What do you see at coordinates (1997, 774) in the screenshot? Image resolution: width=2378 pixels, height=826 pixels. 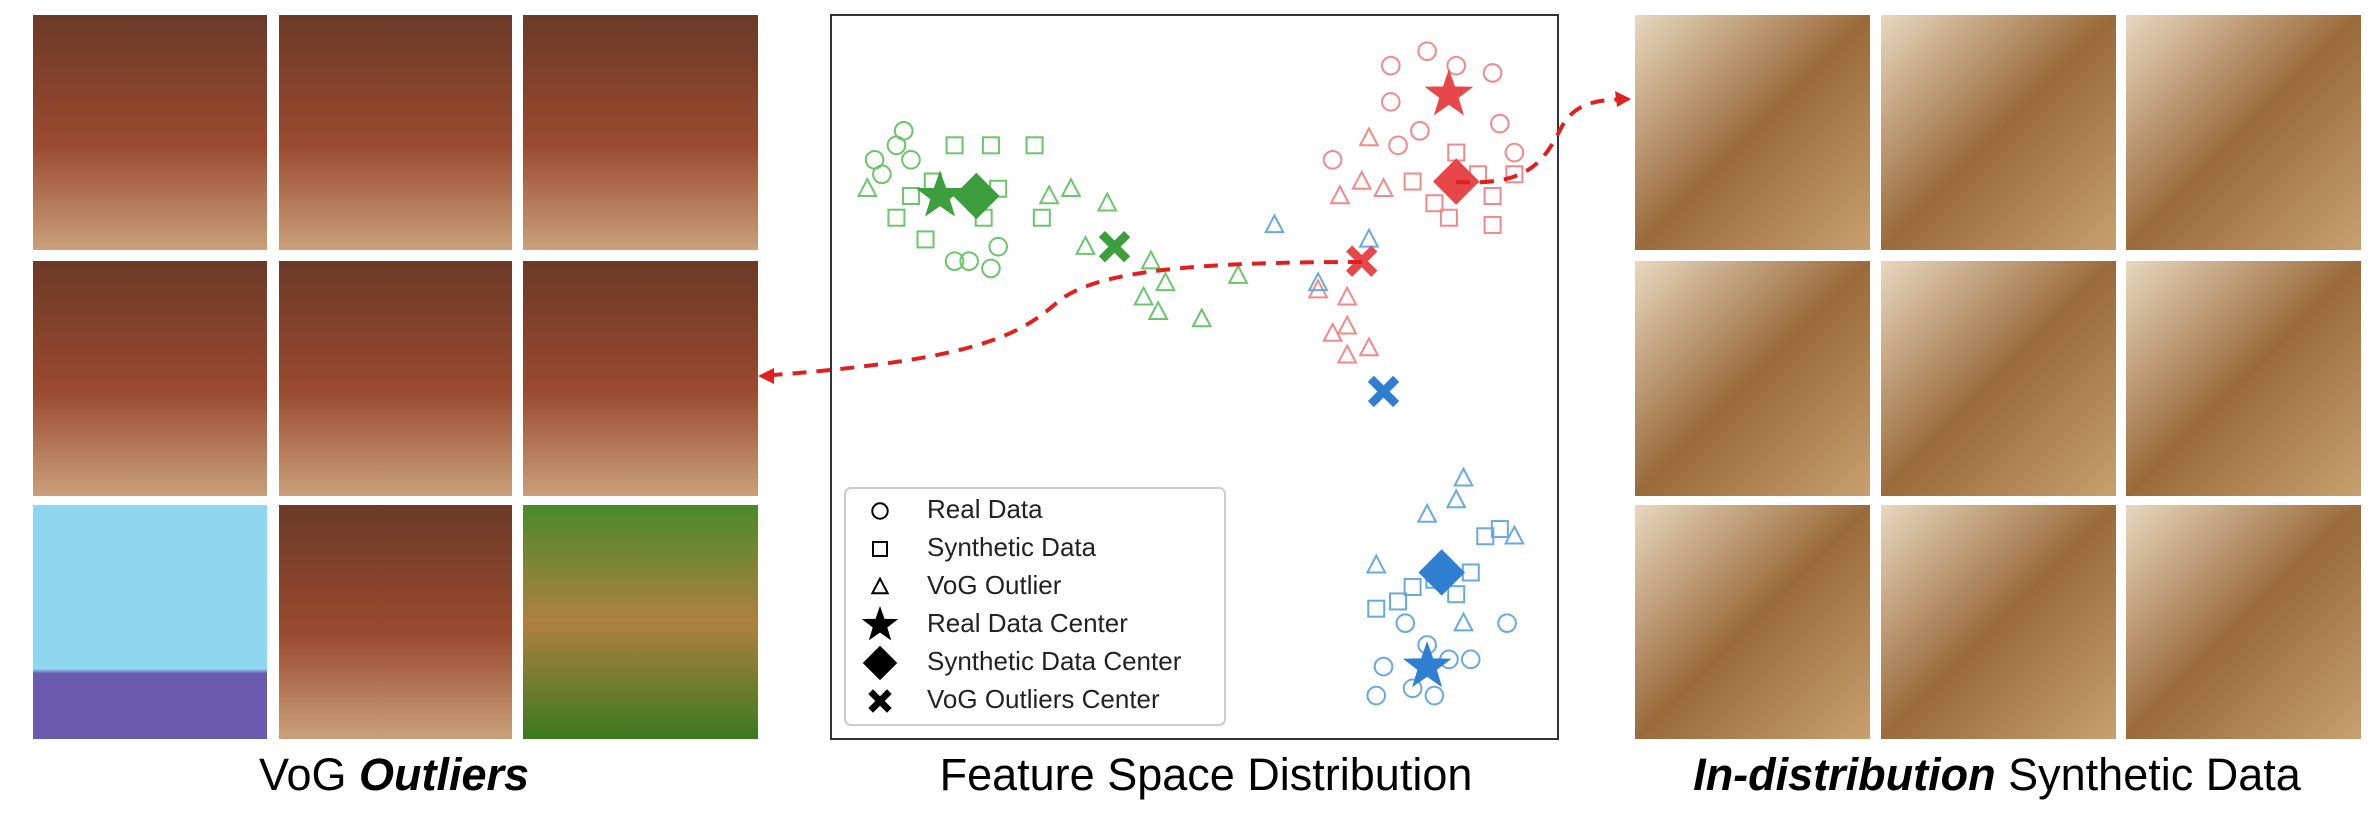 I see `caption: In-distribution Synthetic Data` at bounding box center [1997, 774].